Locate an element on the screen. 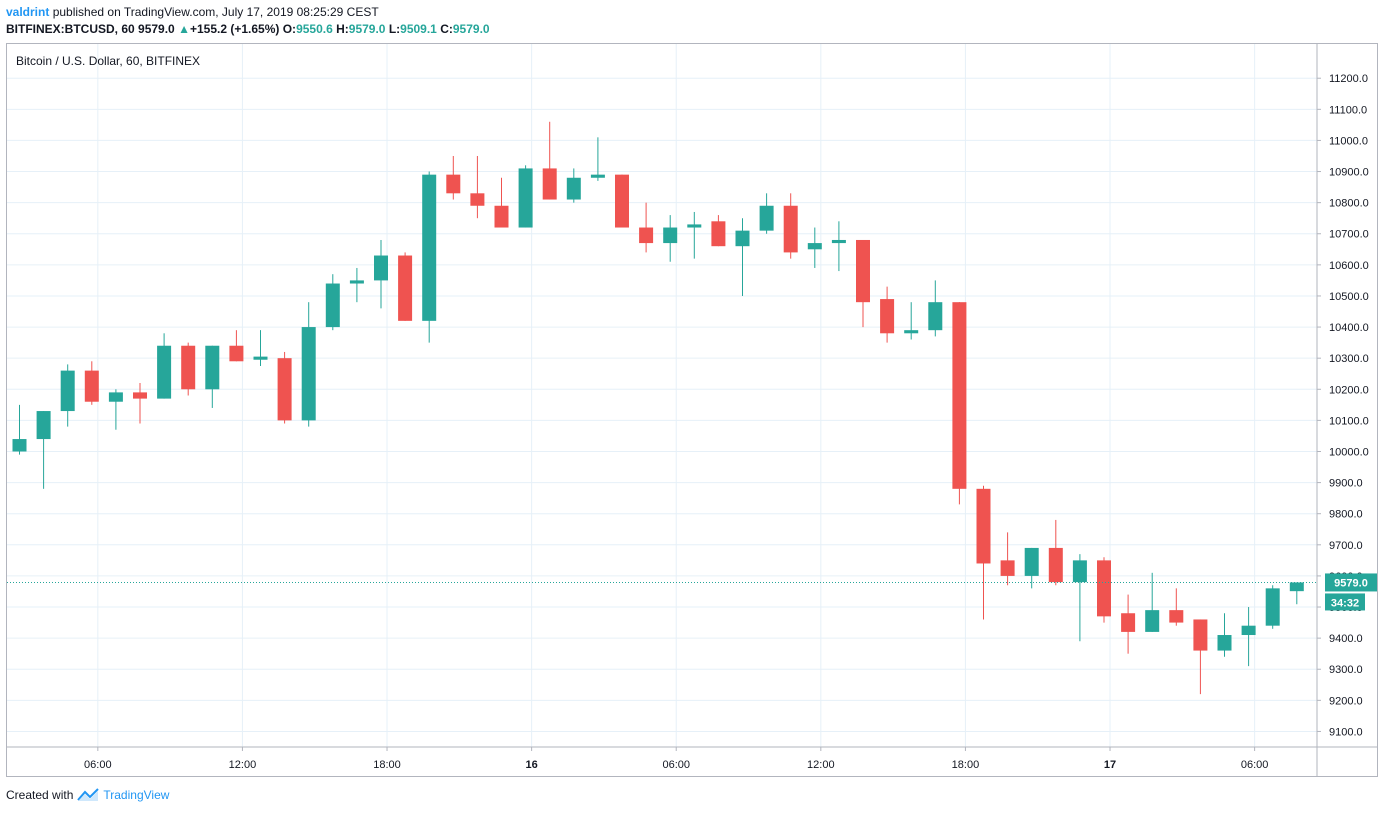 This screenshot has height=813, width=1384. price-tick-label: 10800.0 is located at coordinates (1349, 204).